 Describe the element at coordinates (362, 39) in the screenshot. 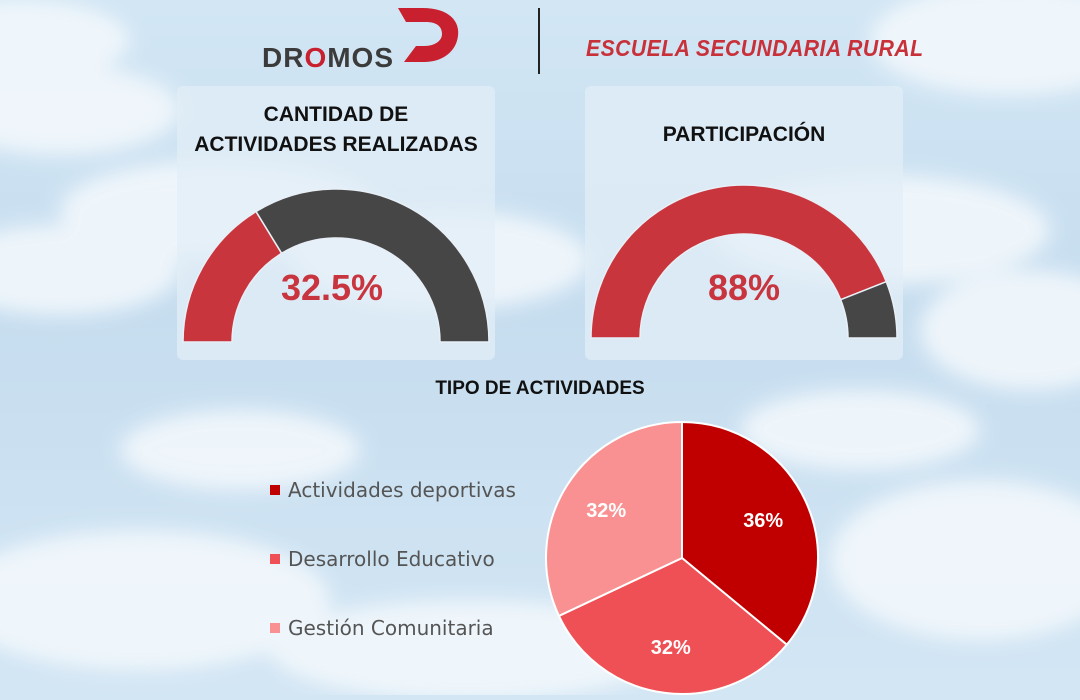

I see `dromos-logo: DROMOS` at that location.